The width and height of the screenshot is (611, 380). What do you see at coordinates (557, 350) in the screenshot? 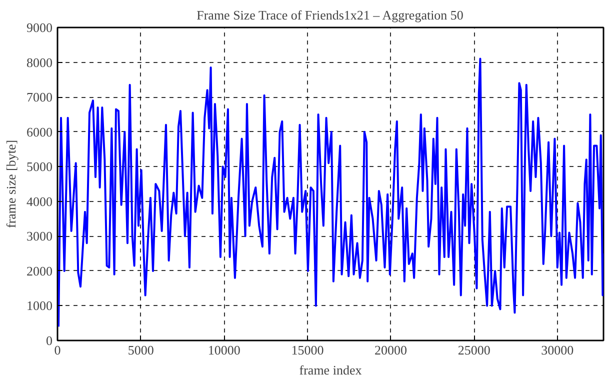
I see `x-tick-label: 30000` at bounding box center [557, 350].